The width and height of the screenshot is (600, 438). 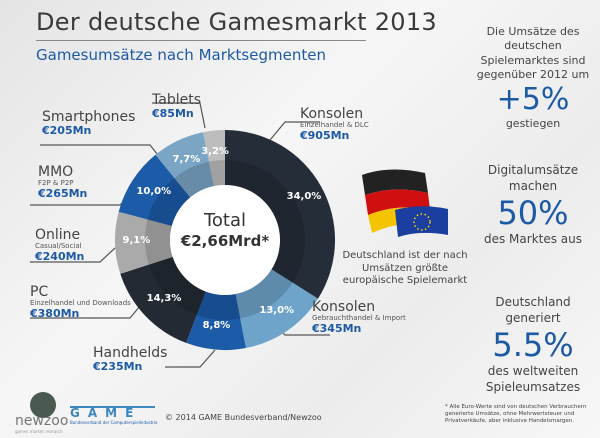 I want to click on label-pc: PC Einzelhandel und Downloads €380Mn, so click(x=80, y=302).